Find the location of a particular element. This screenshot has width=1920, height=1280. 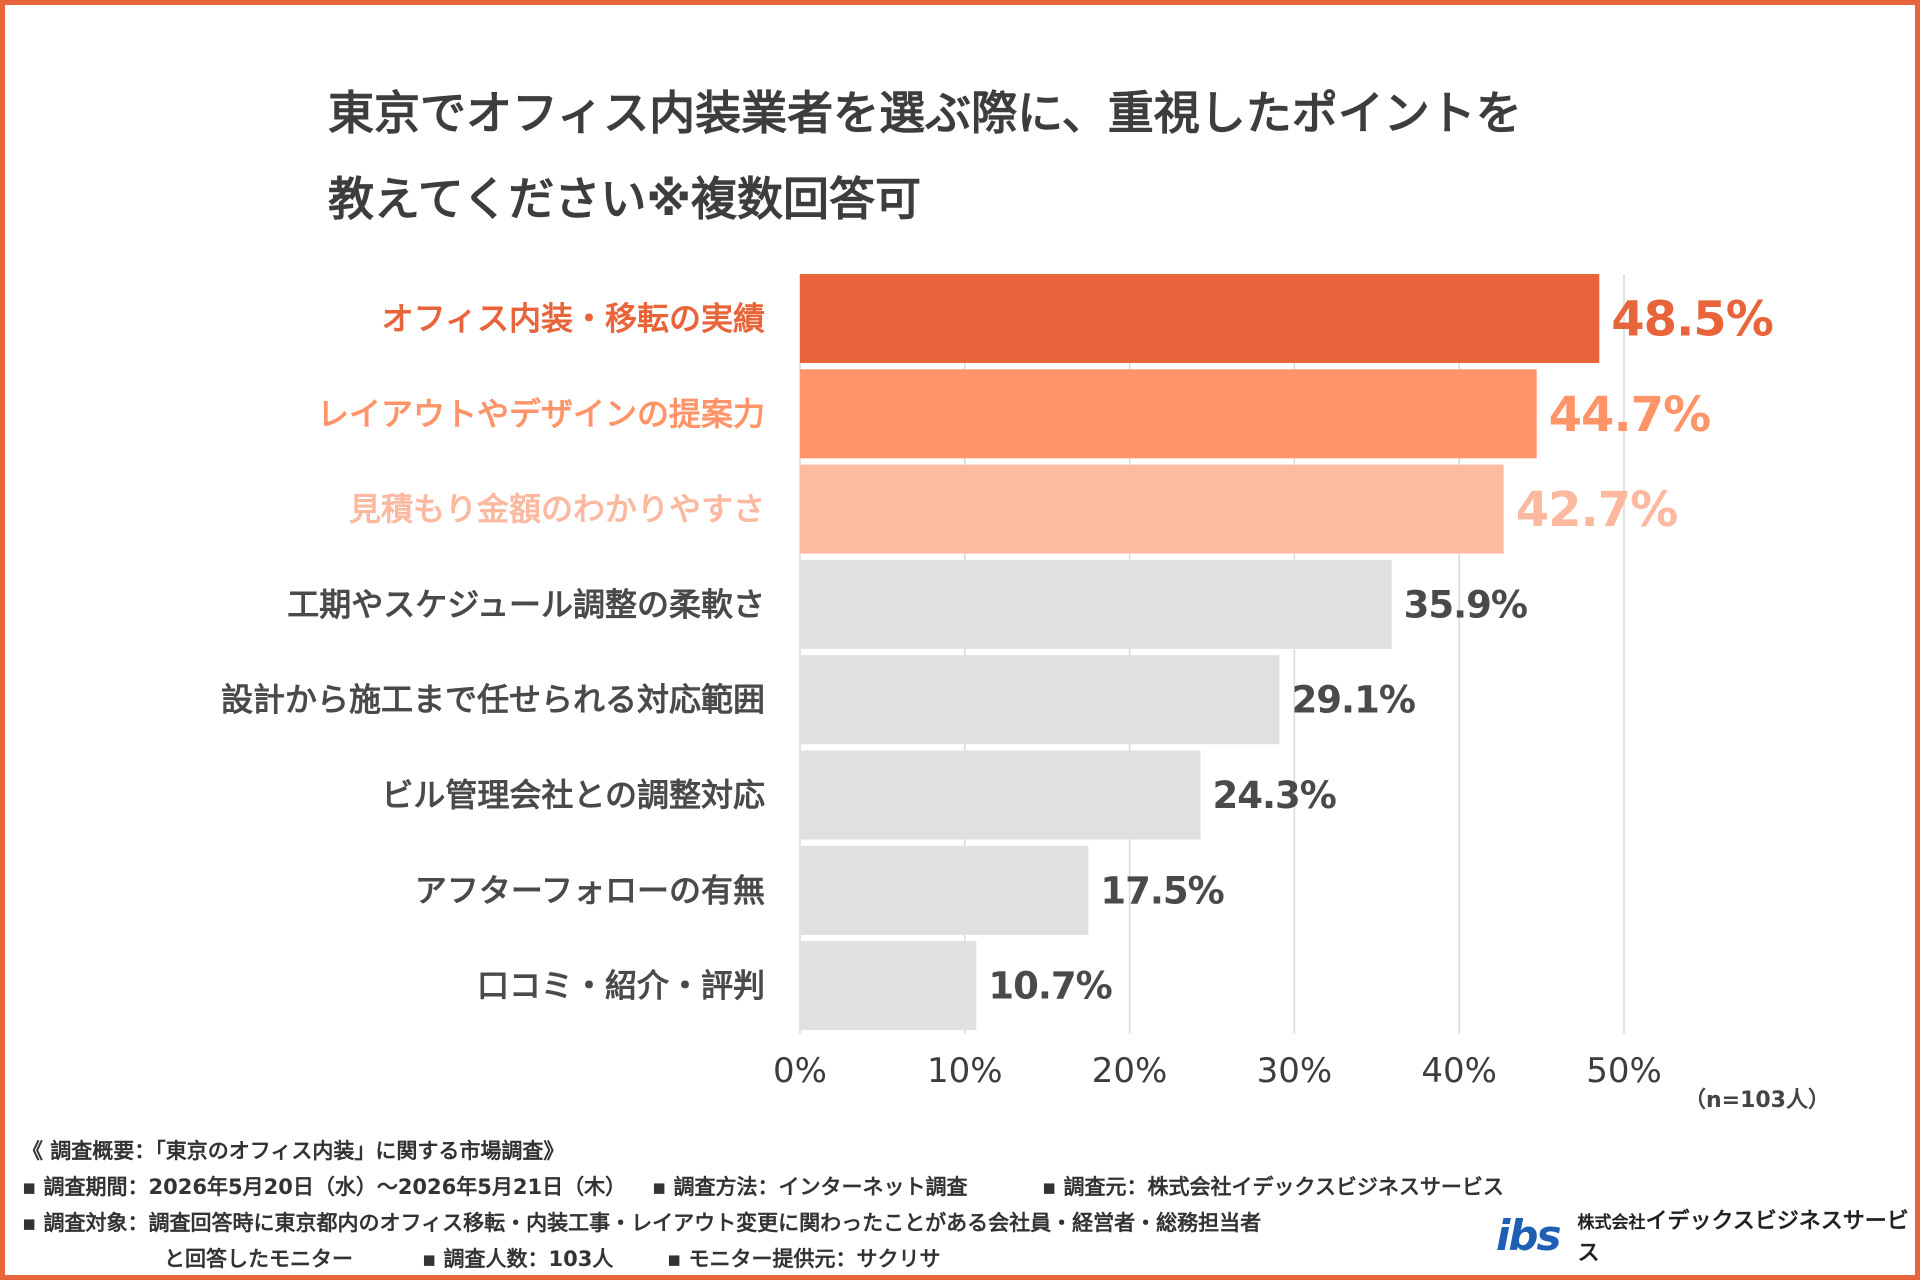

sample-size-note: （n=103人） is located at coordinates (1756, 1100).